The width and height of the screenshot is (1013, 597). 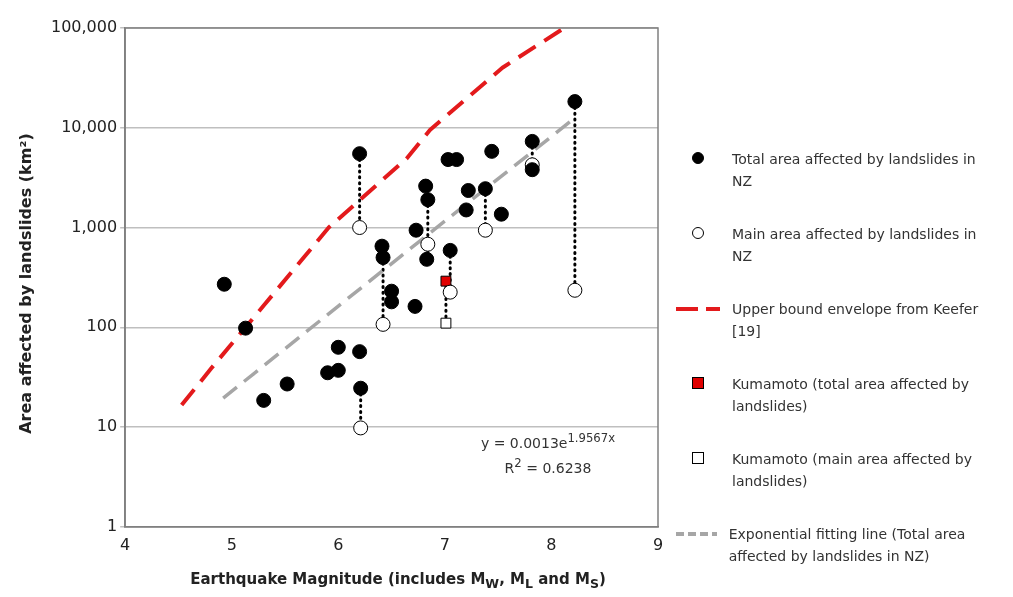 What do you see at coordinates (89, 126) in the screenshot?
I see `y-tick-label: 10,000` at bounding box center [89, 126].